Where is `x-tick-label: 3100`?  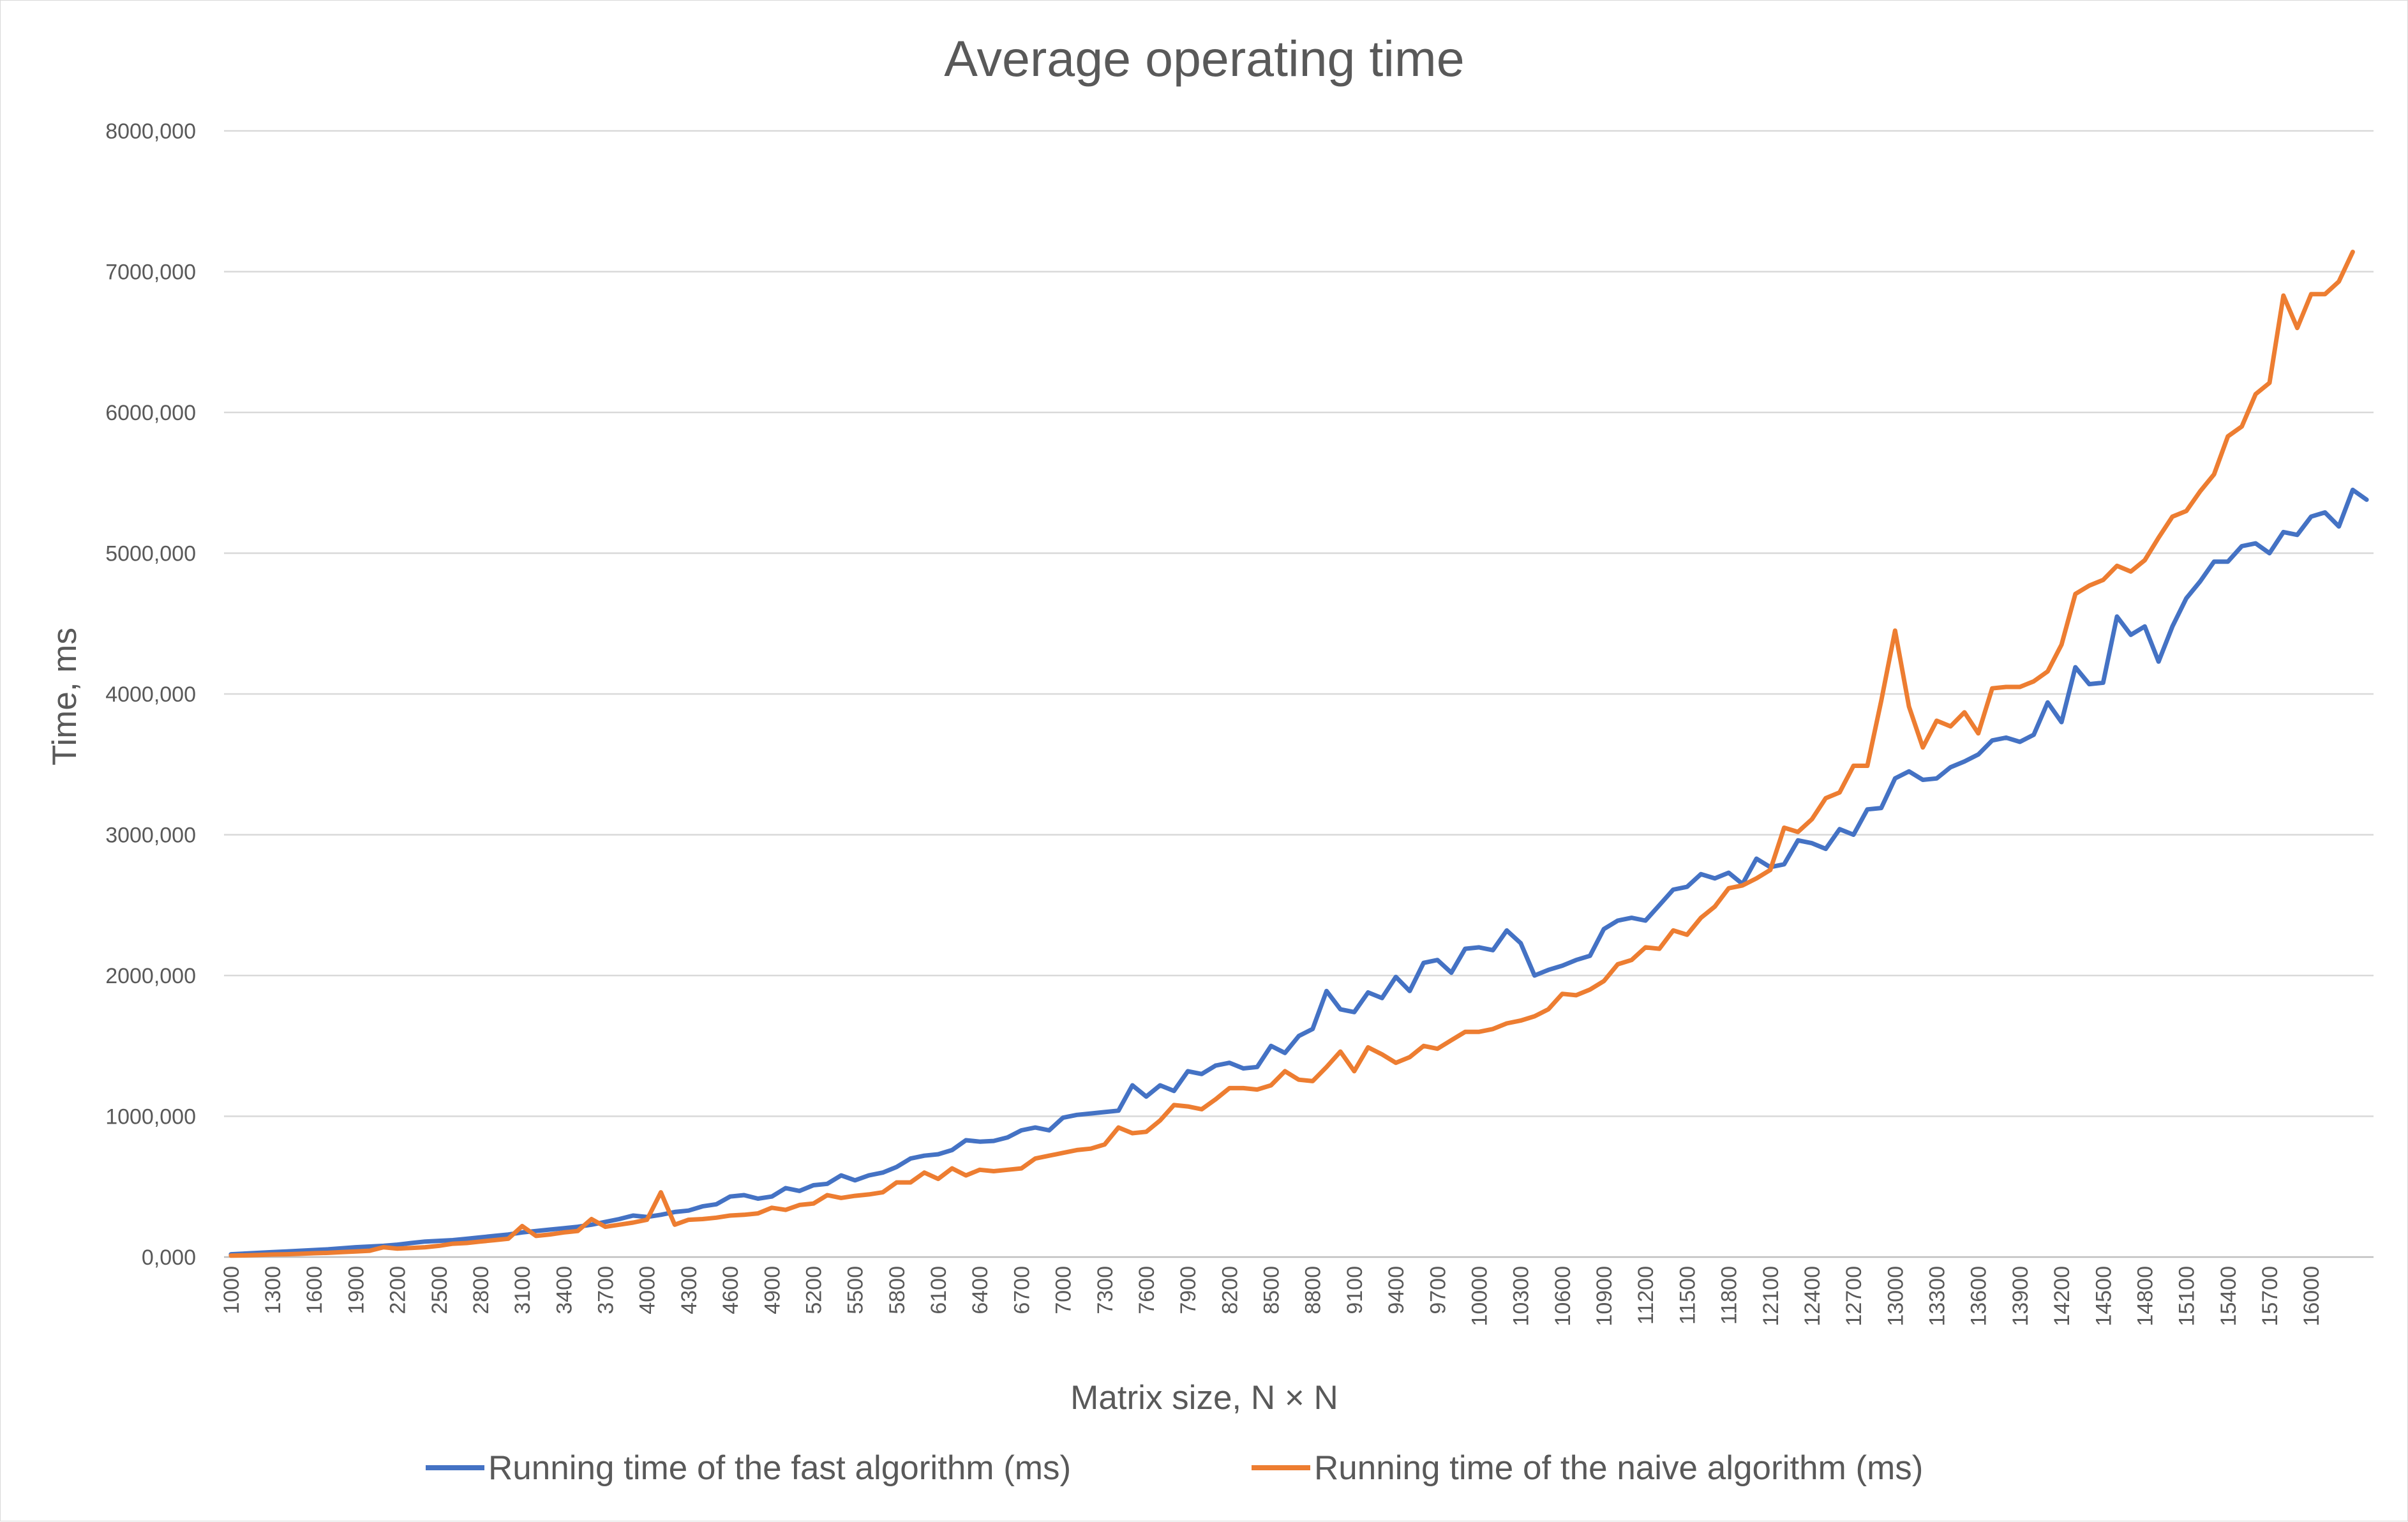 x-tick-label: 3100 is located at coordinates (523, 1290).